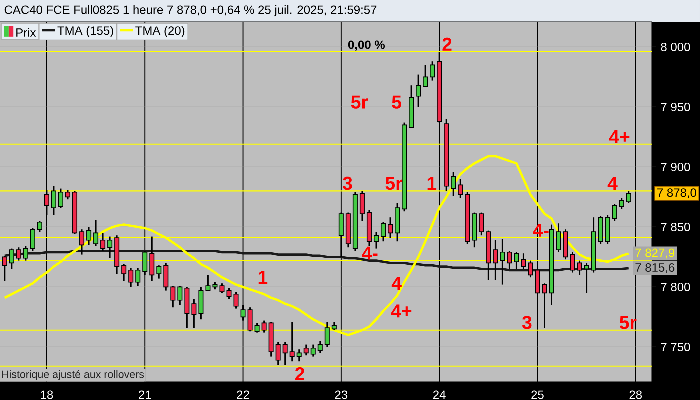 This screenshot has height=400, width=700. What do you see at coordinates (538, 395) in the screenshot?
I see `x-tick-label: 25` at bounding box center [538, 395].